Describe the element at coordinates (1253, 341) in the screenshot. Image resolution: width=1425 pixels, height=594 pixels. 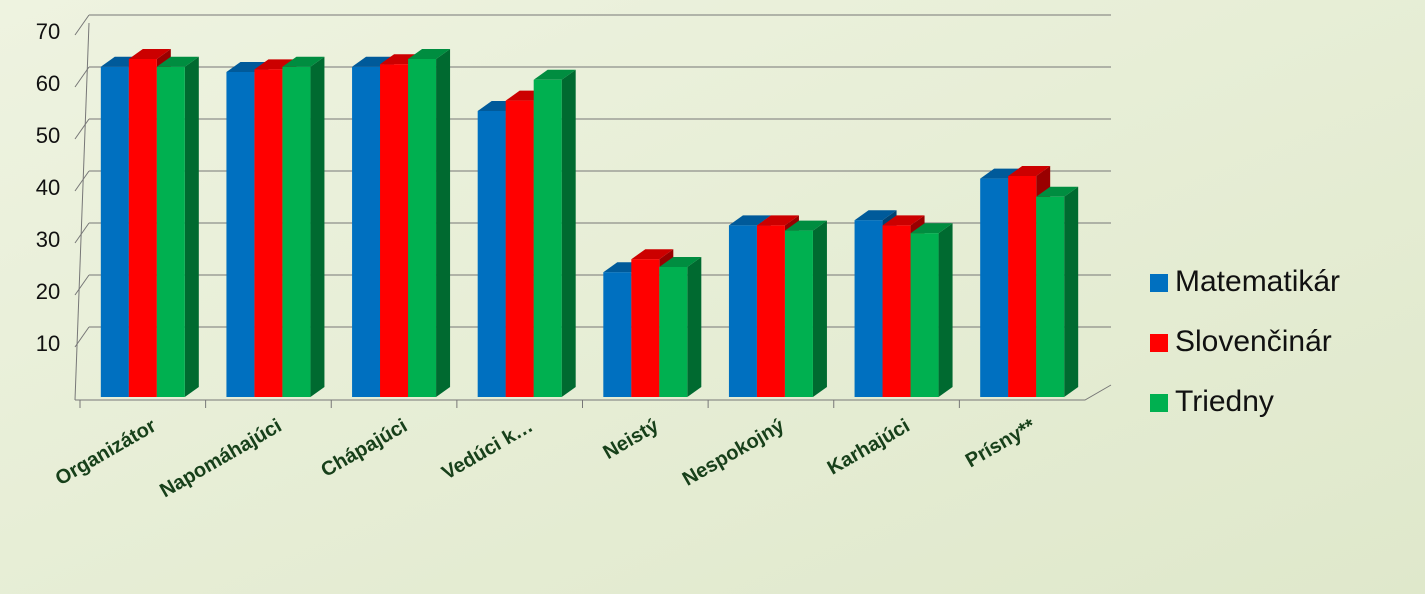
I see `legend-label: Slovenčinár` at that location.